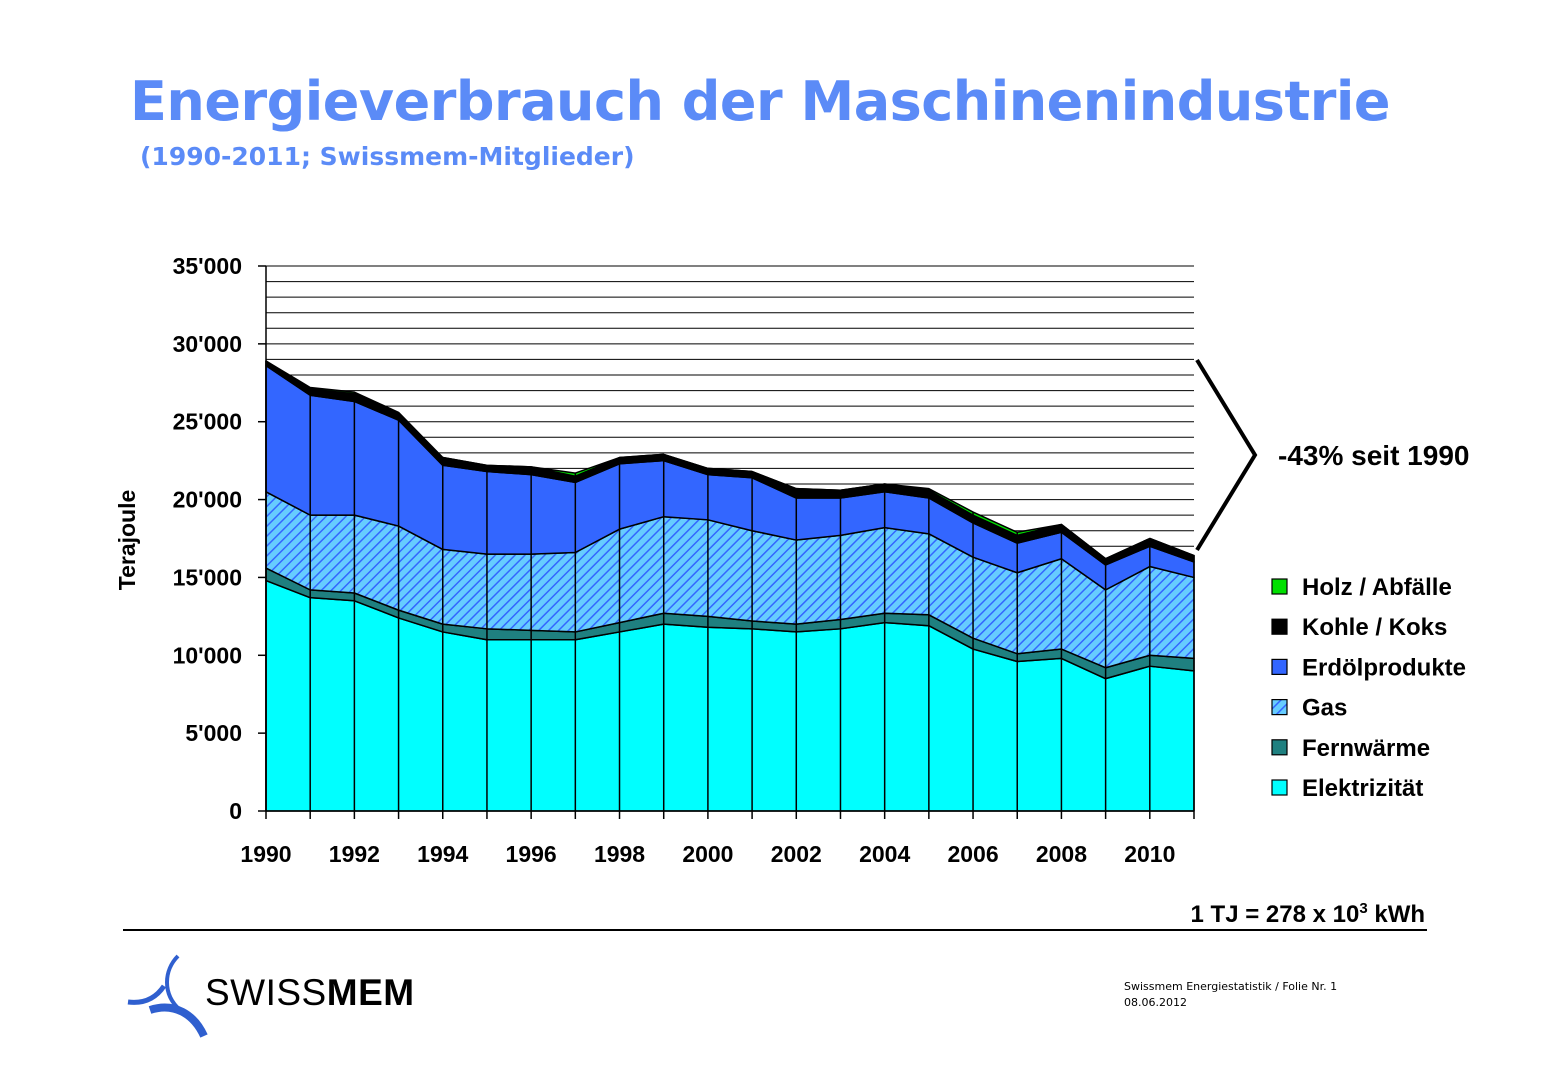 The height and width of the screenshot is (1080, 1553). What do you see at coordinates (1061, 854) in the screenshot?
I see `x-tick-label: 2008` at bounding box center [1061, 854].